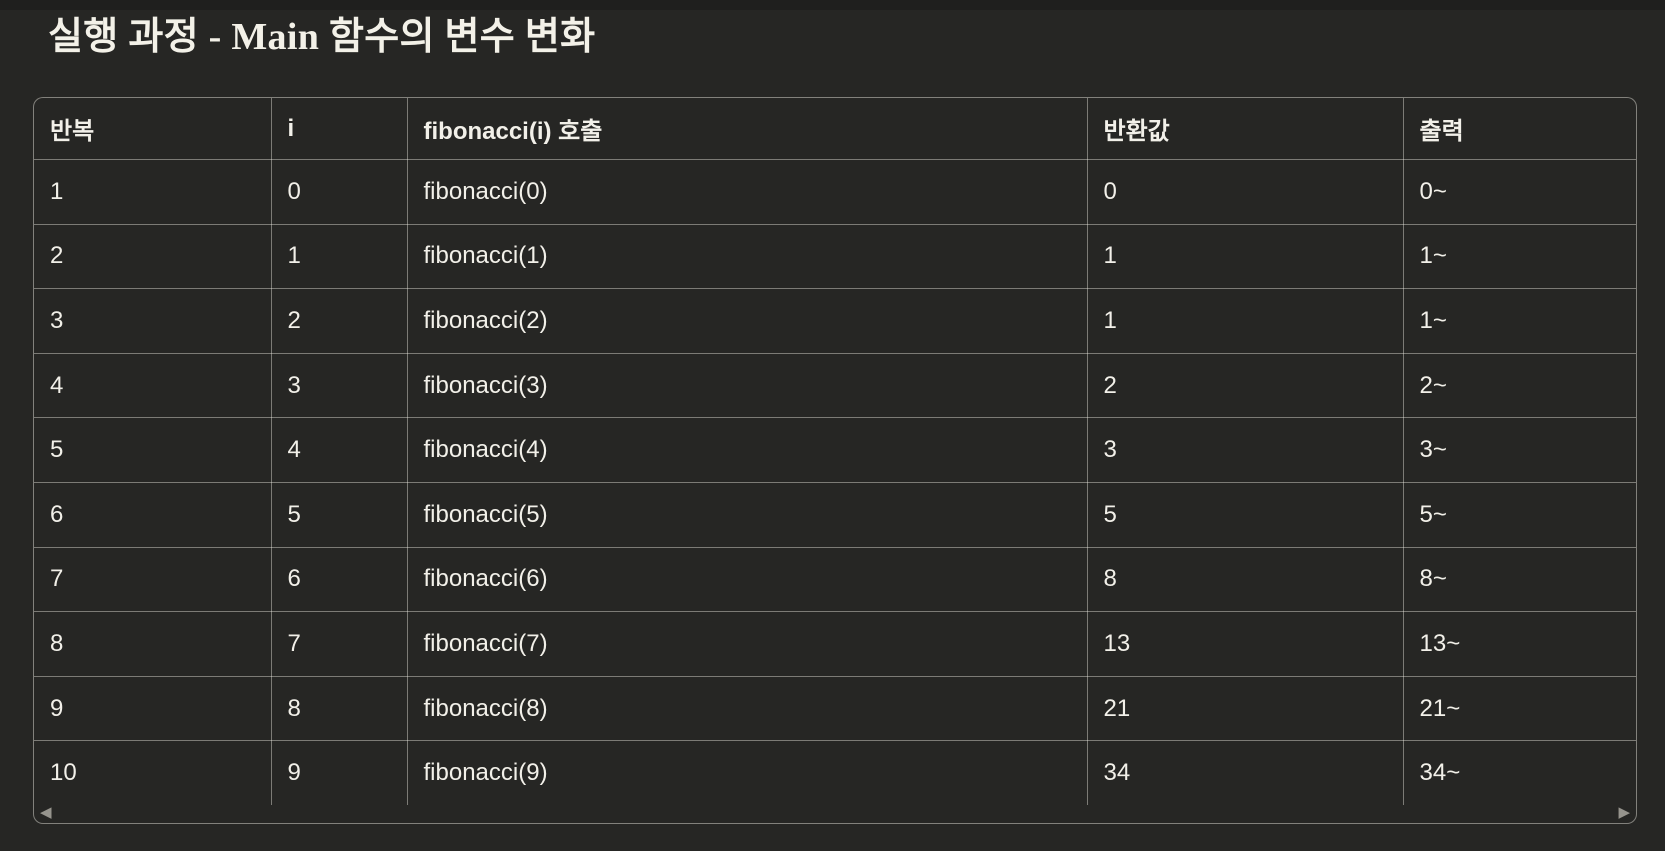  I want to click on table-cell-col2: 2, so click(339, 321).